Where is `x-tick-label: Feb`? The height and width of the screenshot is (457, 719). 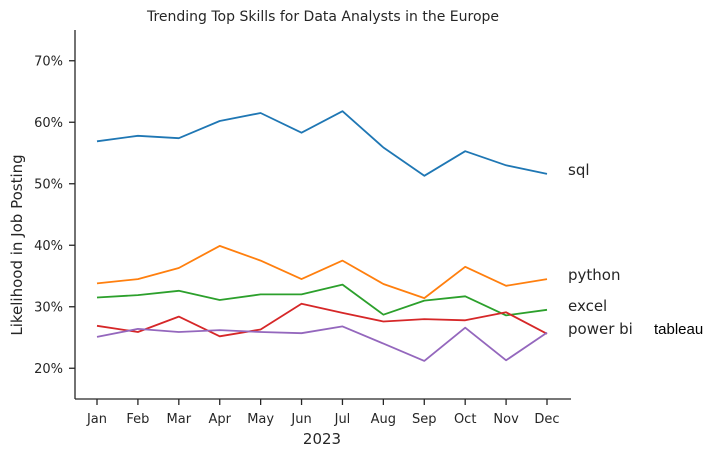
x-tick-label: Feb is located at coordinates (137, 419).